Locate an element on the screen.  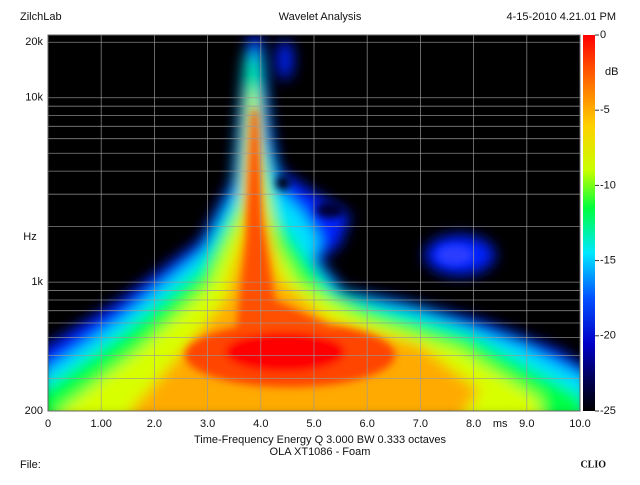
header-left: ZilchLab is located at coordinates (41, 17).